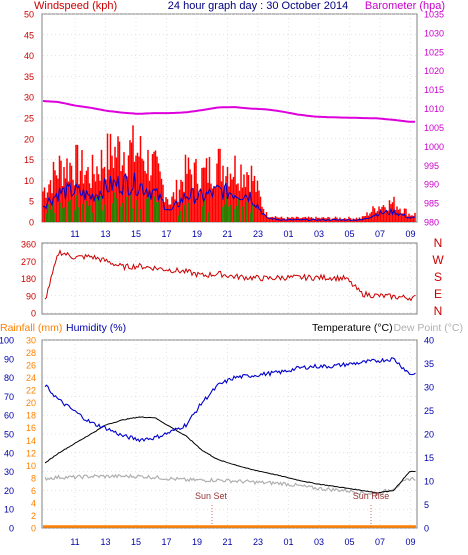  Describe the element at coordinates (431, 185) in the screenshot. I see `barometer-tick-label: 990` at that location.